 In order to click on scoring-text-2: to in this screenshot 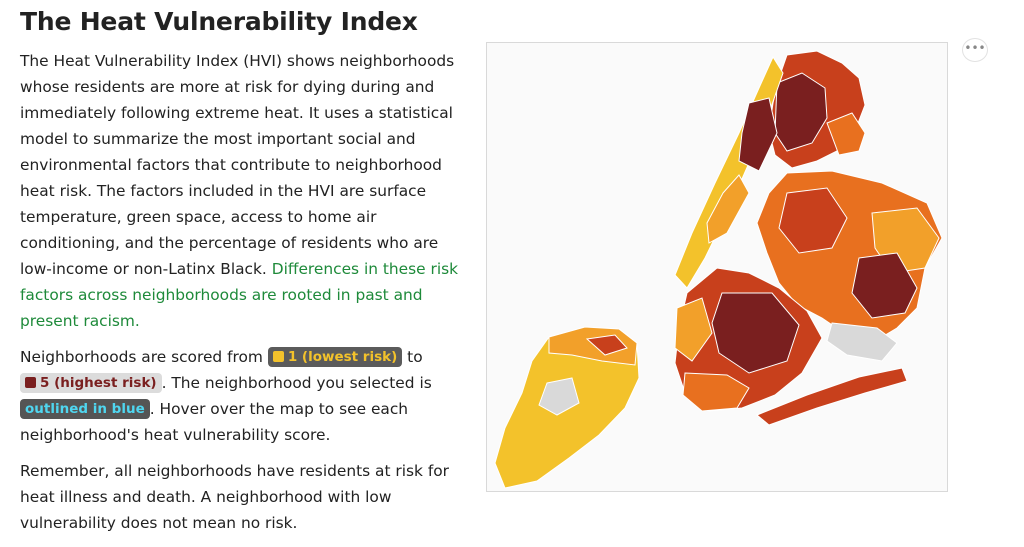, I will do `click(412, 357)`.